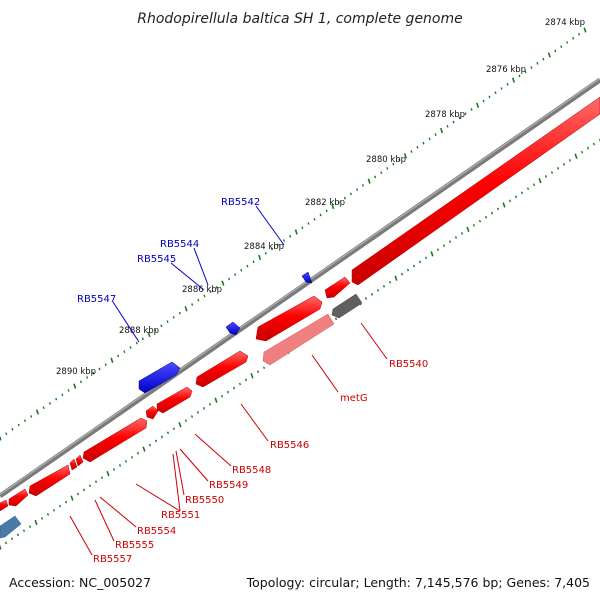 The height and width of the screenshot is (600, 600). I want to click on gene-label-RB5547: RB5547, so click(96, 299).